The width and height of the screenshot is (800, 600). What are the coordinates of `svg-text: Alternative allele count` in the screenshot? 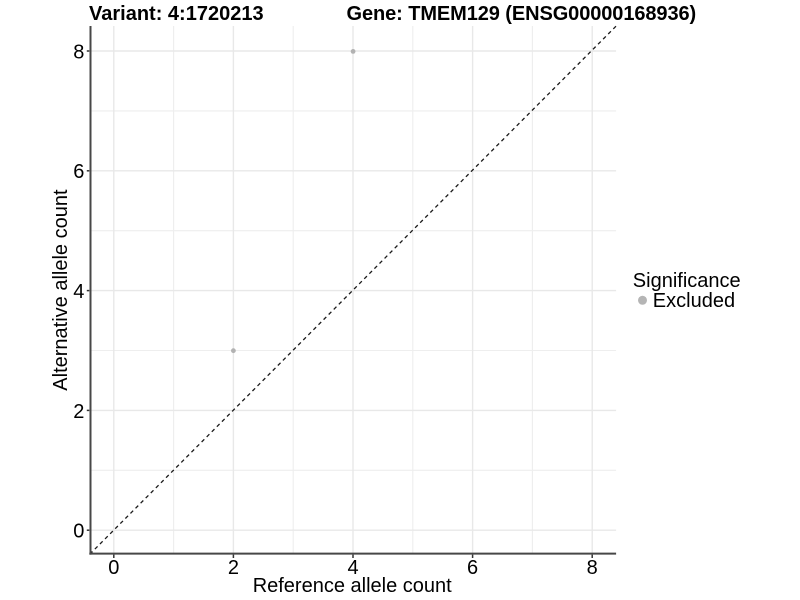 It's located at (61, 290).